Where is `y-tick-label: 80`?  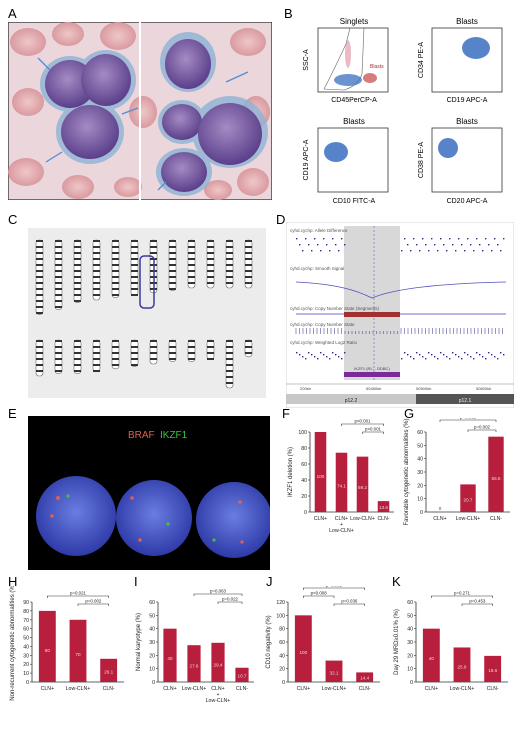
y-tick-label: 80 is located at coordinates (304, 449).